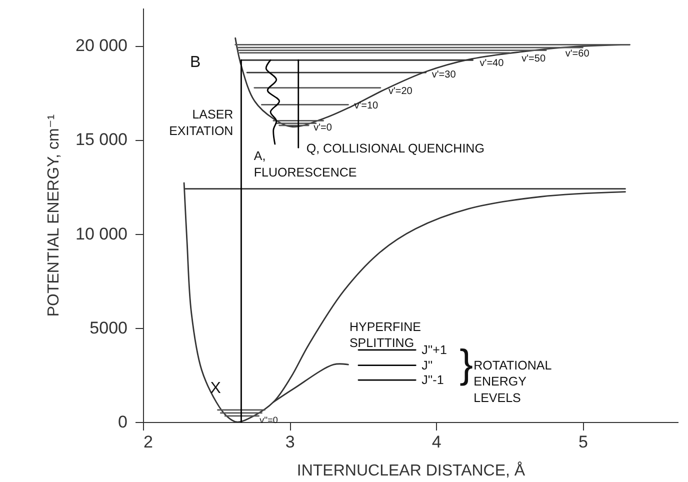 This screenshot has width=688, height=482. I want to click on y-tick-label: 10 000, so click(102, 234).